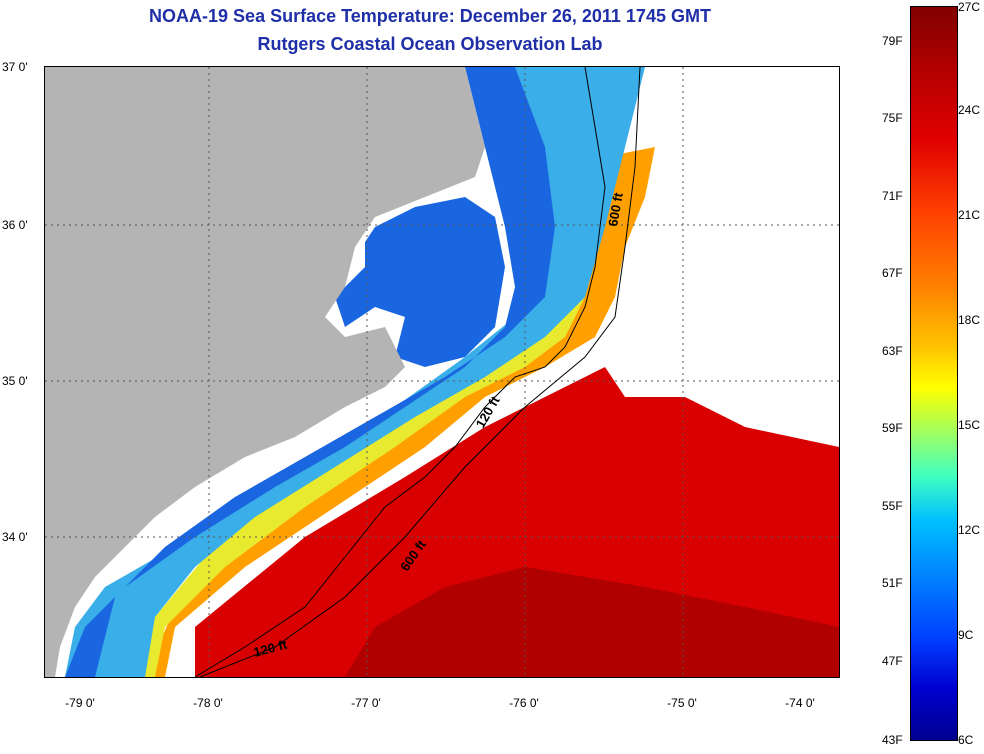  I want to click on deep-warm-water, so click(592, 622).